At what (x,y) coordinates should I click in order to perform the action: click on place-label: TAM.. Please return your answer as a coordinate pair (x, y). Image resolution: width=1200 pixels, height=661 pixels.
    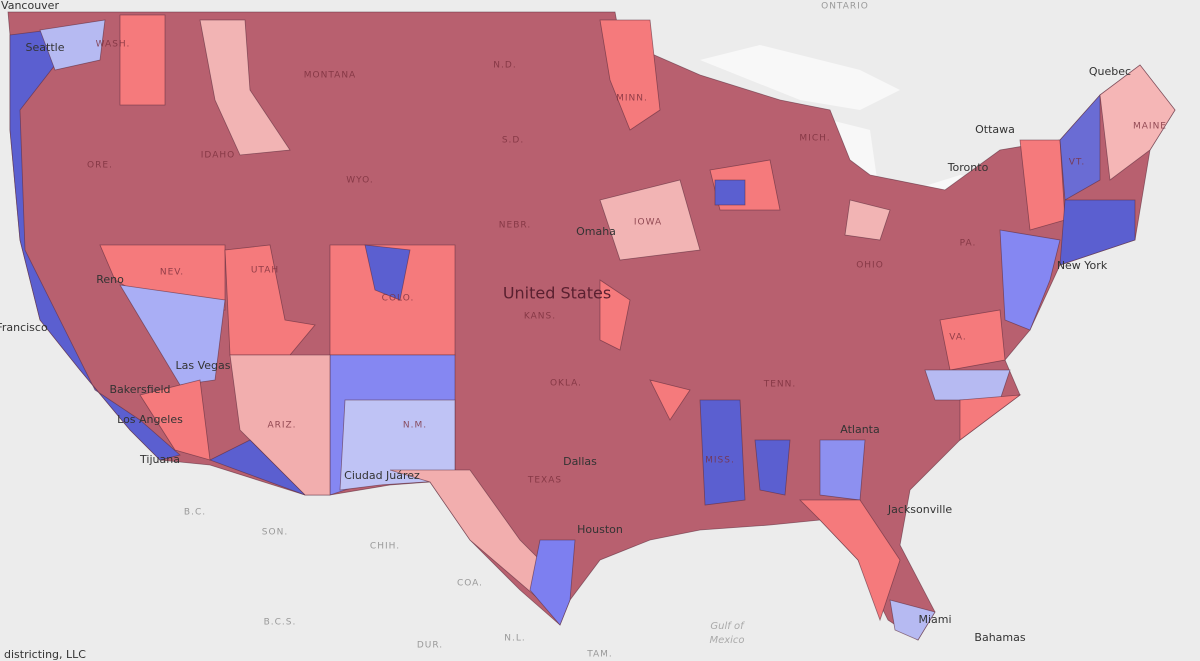
    Looking at the image, I should click on (599, 655).